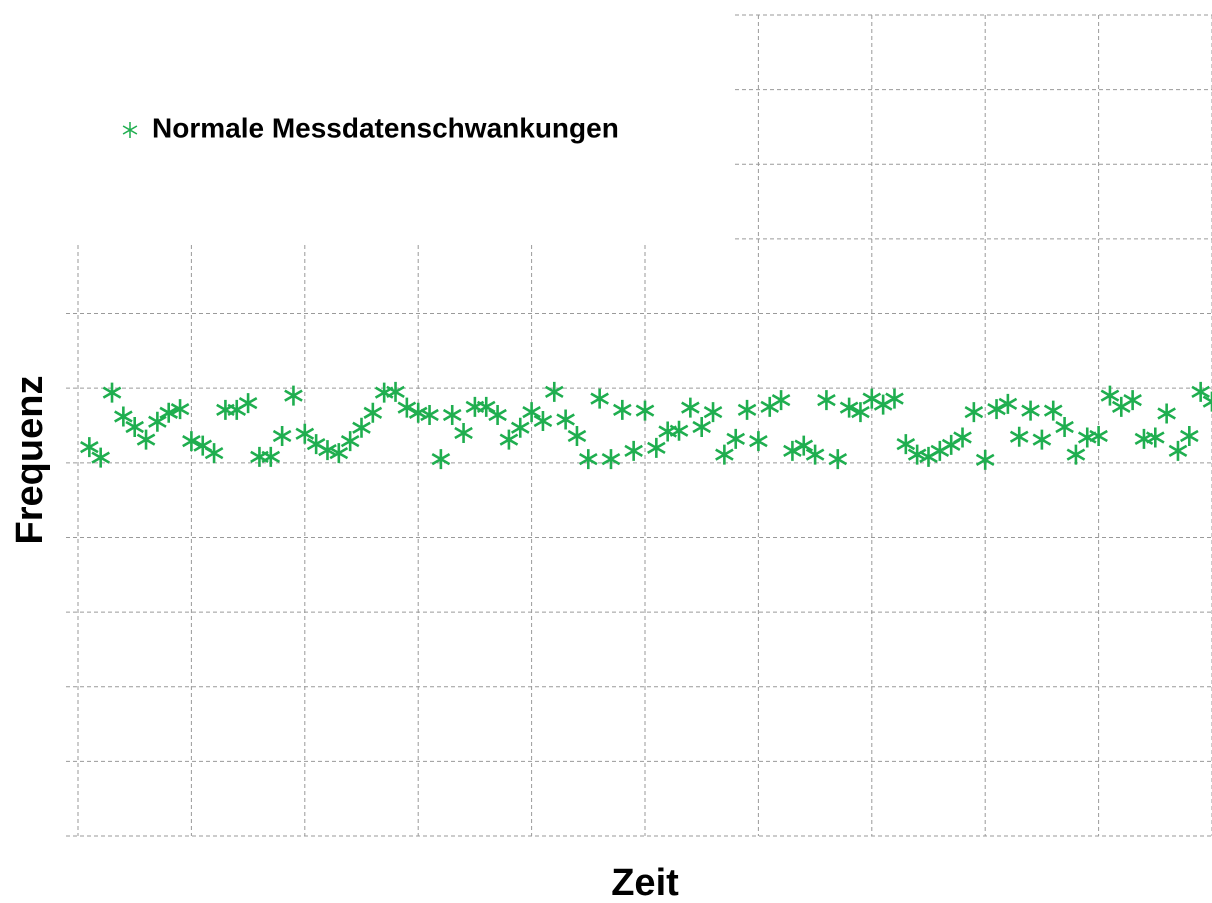 This screenshot has width=1212, height=903. I want to click on legend-marker, so click(130, 130).